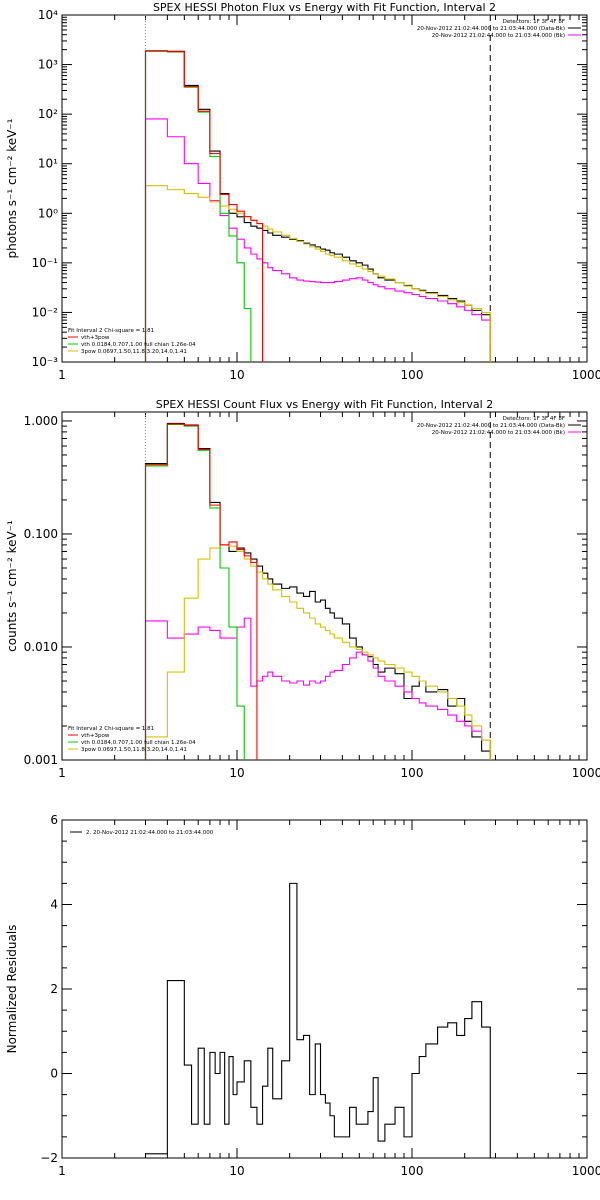 The image size is (600, 1200). I want to click on plot-data, so click(302, 1020).